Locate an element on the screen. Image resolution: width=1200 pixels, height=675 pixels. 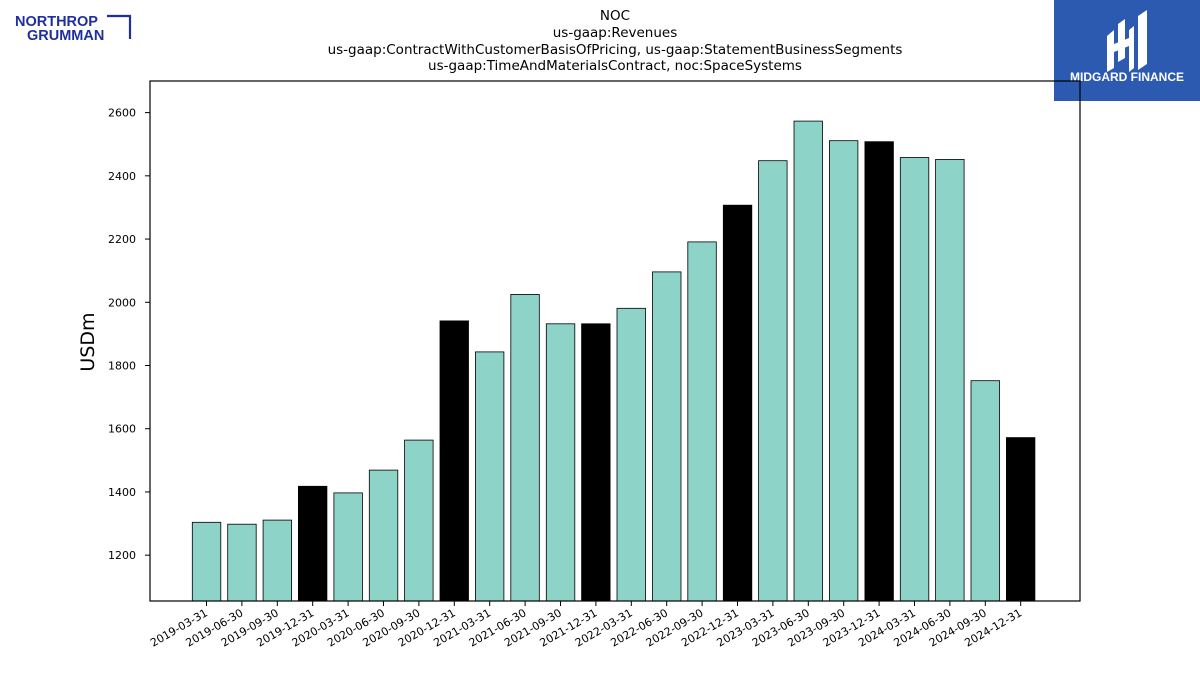
logo-label: MIDGARD FINANCE is located at coordinates (1127, 77).